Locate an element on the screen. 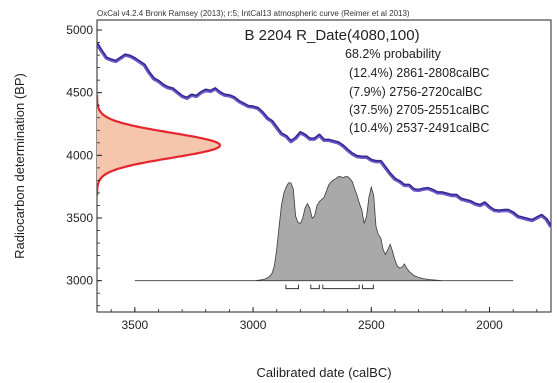 The width and height of the screenshot is (557, 383). y-tick-label: 4500 is located at coordinates (79, 93).